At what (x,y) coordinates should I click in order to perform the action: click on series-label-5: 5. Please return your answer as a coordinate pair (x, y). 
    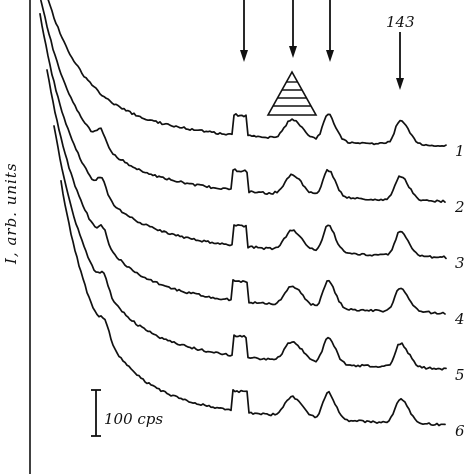
    Looking at the image, I should click on (460, 375).